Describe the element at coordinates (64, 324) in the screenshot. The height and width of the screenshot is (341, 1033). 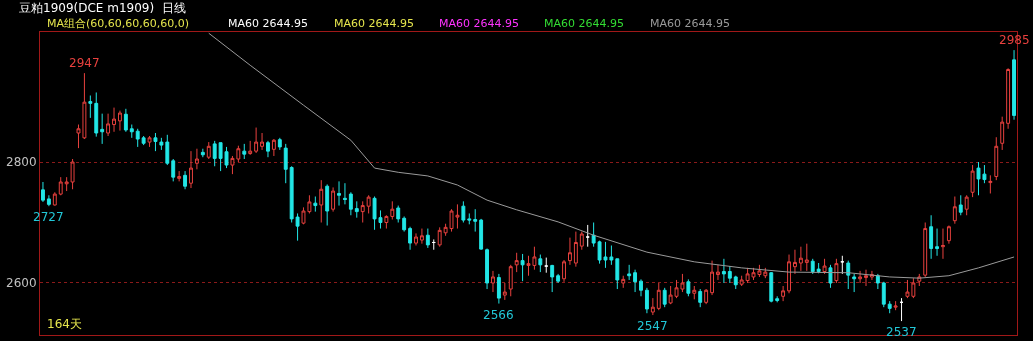
I see `annotation: 164天` at that location.